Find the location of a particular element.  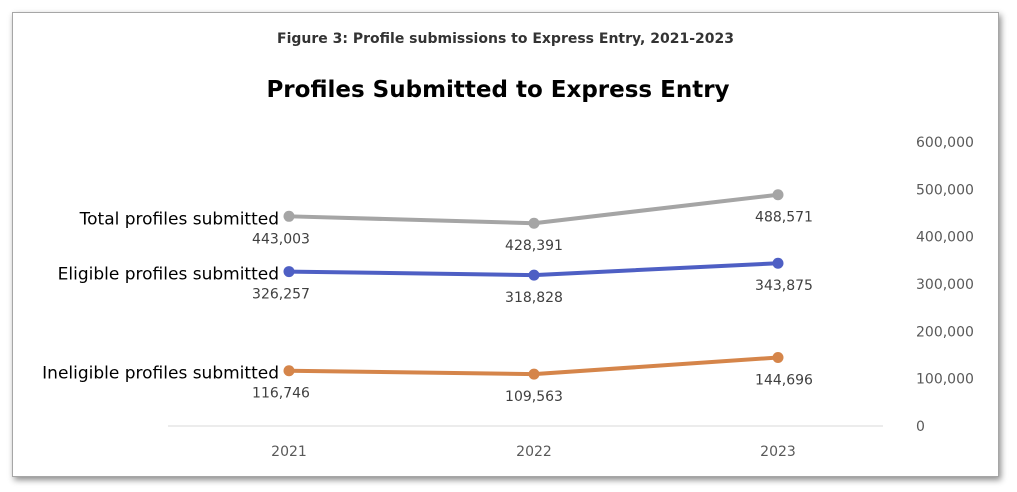

x-tick-label: 2021 is located at coordinates (289, 452).